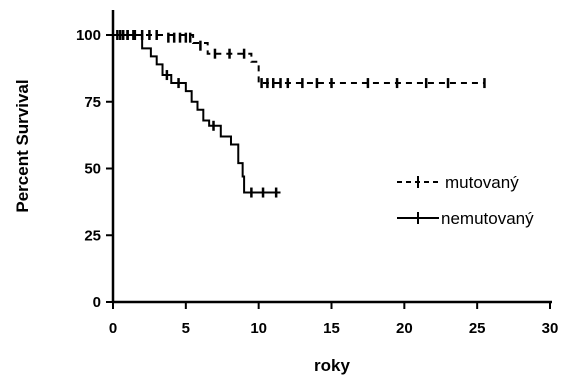  I want to click on series-nemutovany-marks, so click(197, 114).